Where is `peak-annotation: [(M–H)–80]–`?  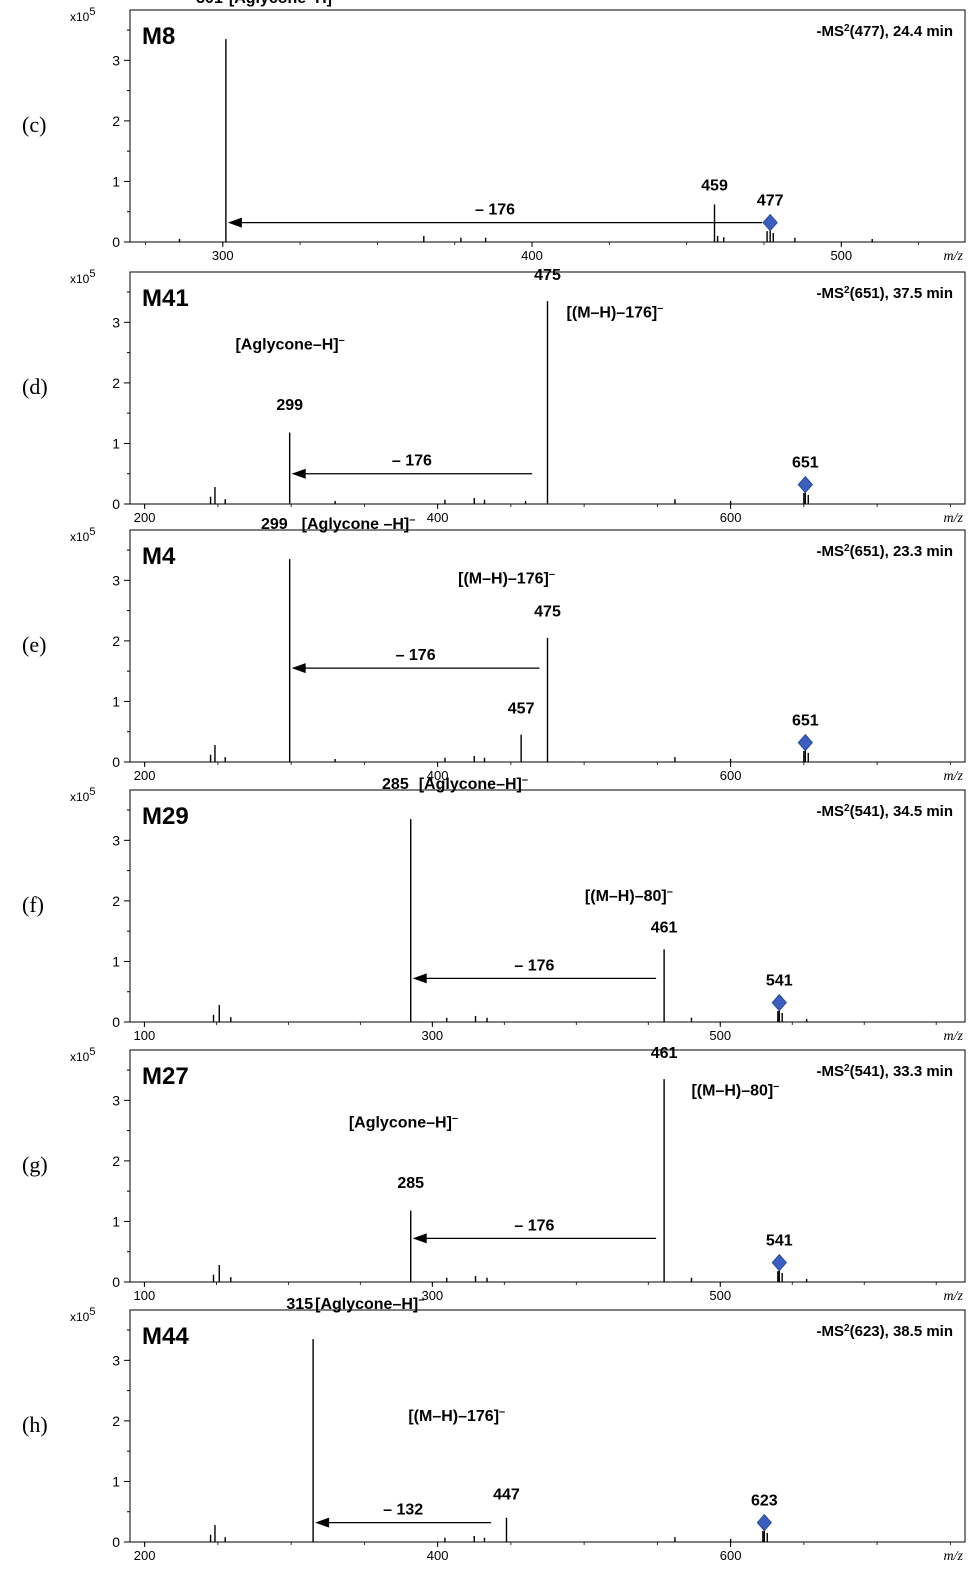
peak-annotation: [(M–H)–80]– is located at coordinates (629, 895).